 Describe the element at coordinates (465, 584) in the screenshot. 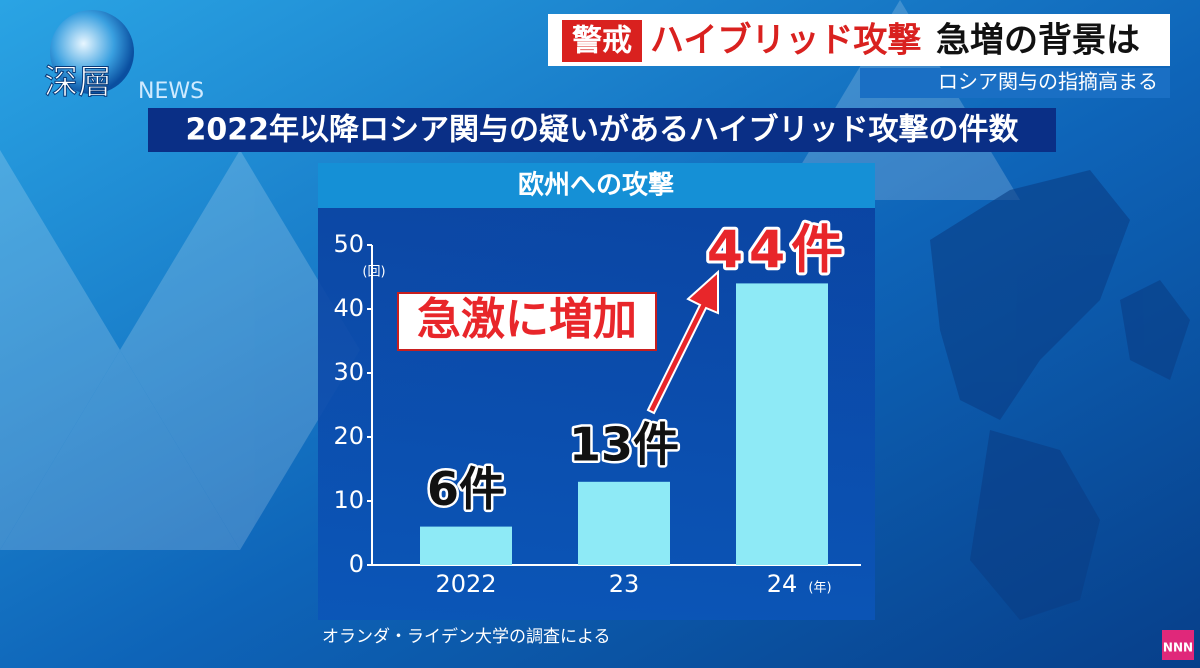

I see `x-tick-label: 2022` at that location.